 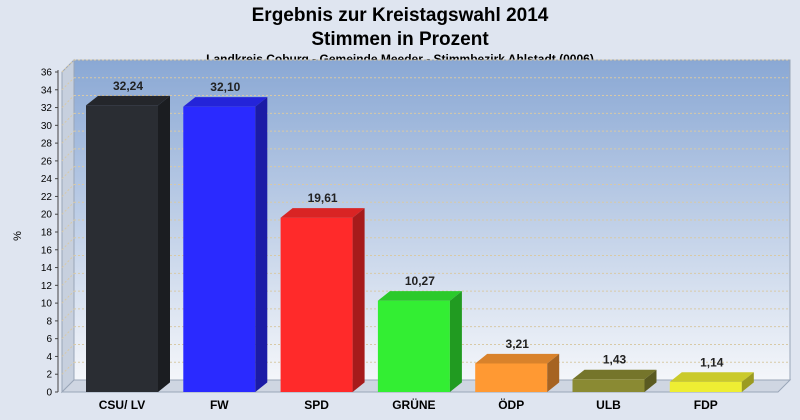 I want to click on y-tick-label: 12, so click(x=47, y=286).